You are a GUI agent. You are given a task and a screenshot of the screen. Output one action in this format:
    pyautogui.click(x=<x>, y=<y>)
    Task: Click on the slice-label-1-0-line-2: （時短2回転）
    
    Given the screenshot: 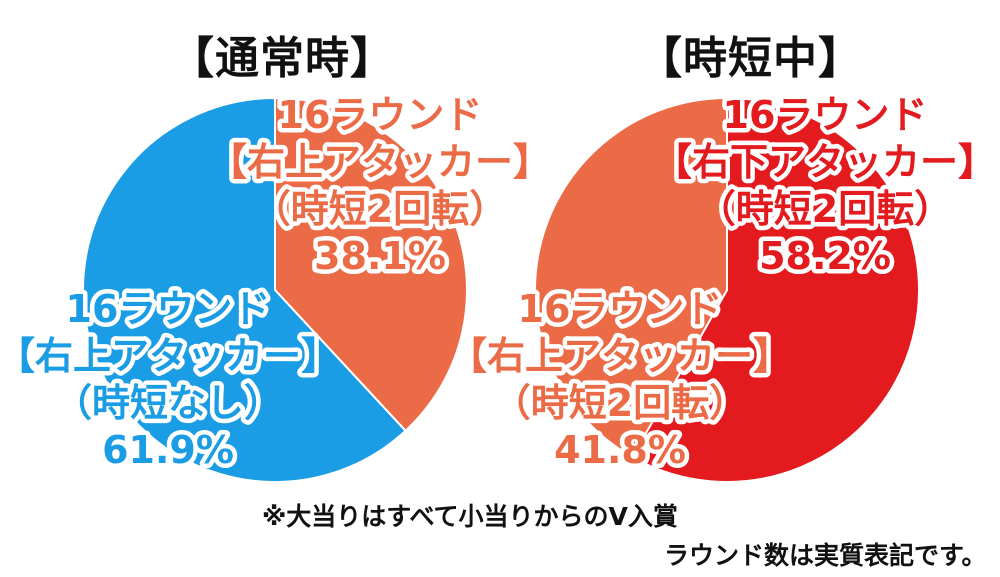 What is the action you would take?
    pyautogui.click(x=825, y=209)
    